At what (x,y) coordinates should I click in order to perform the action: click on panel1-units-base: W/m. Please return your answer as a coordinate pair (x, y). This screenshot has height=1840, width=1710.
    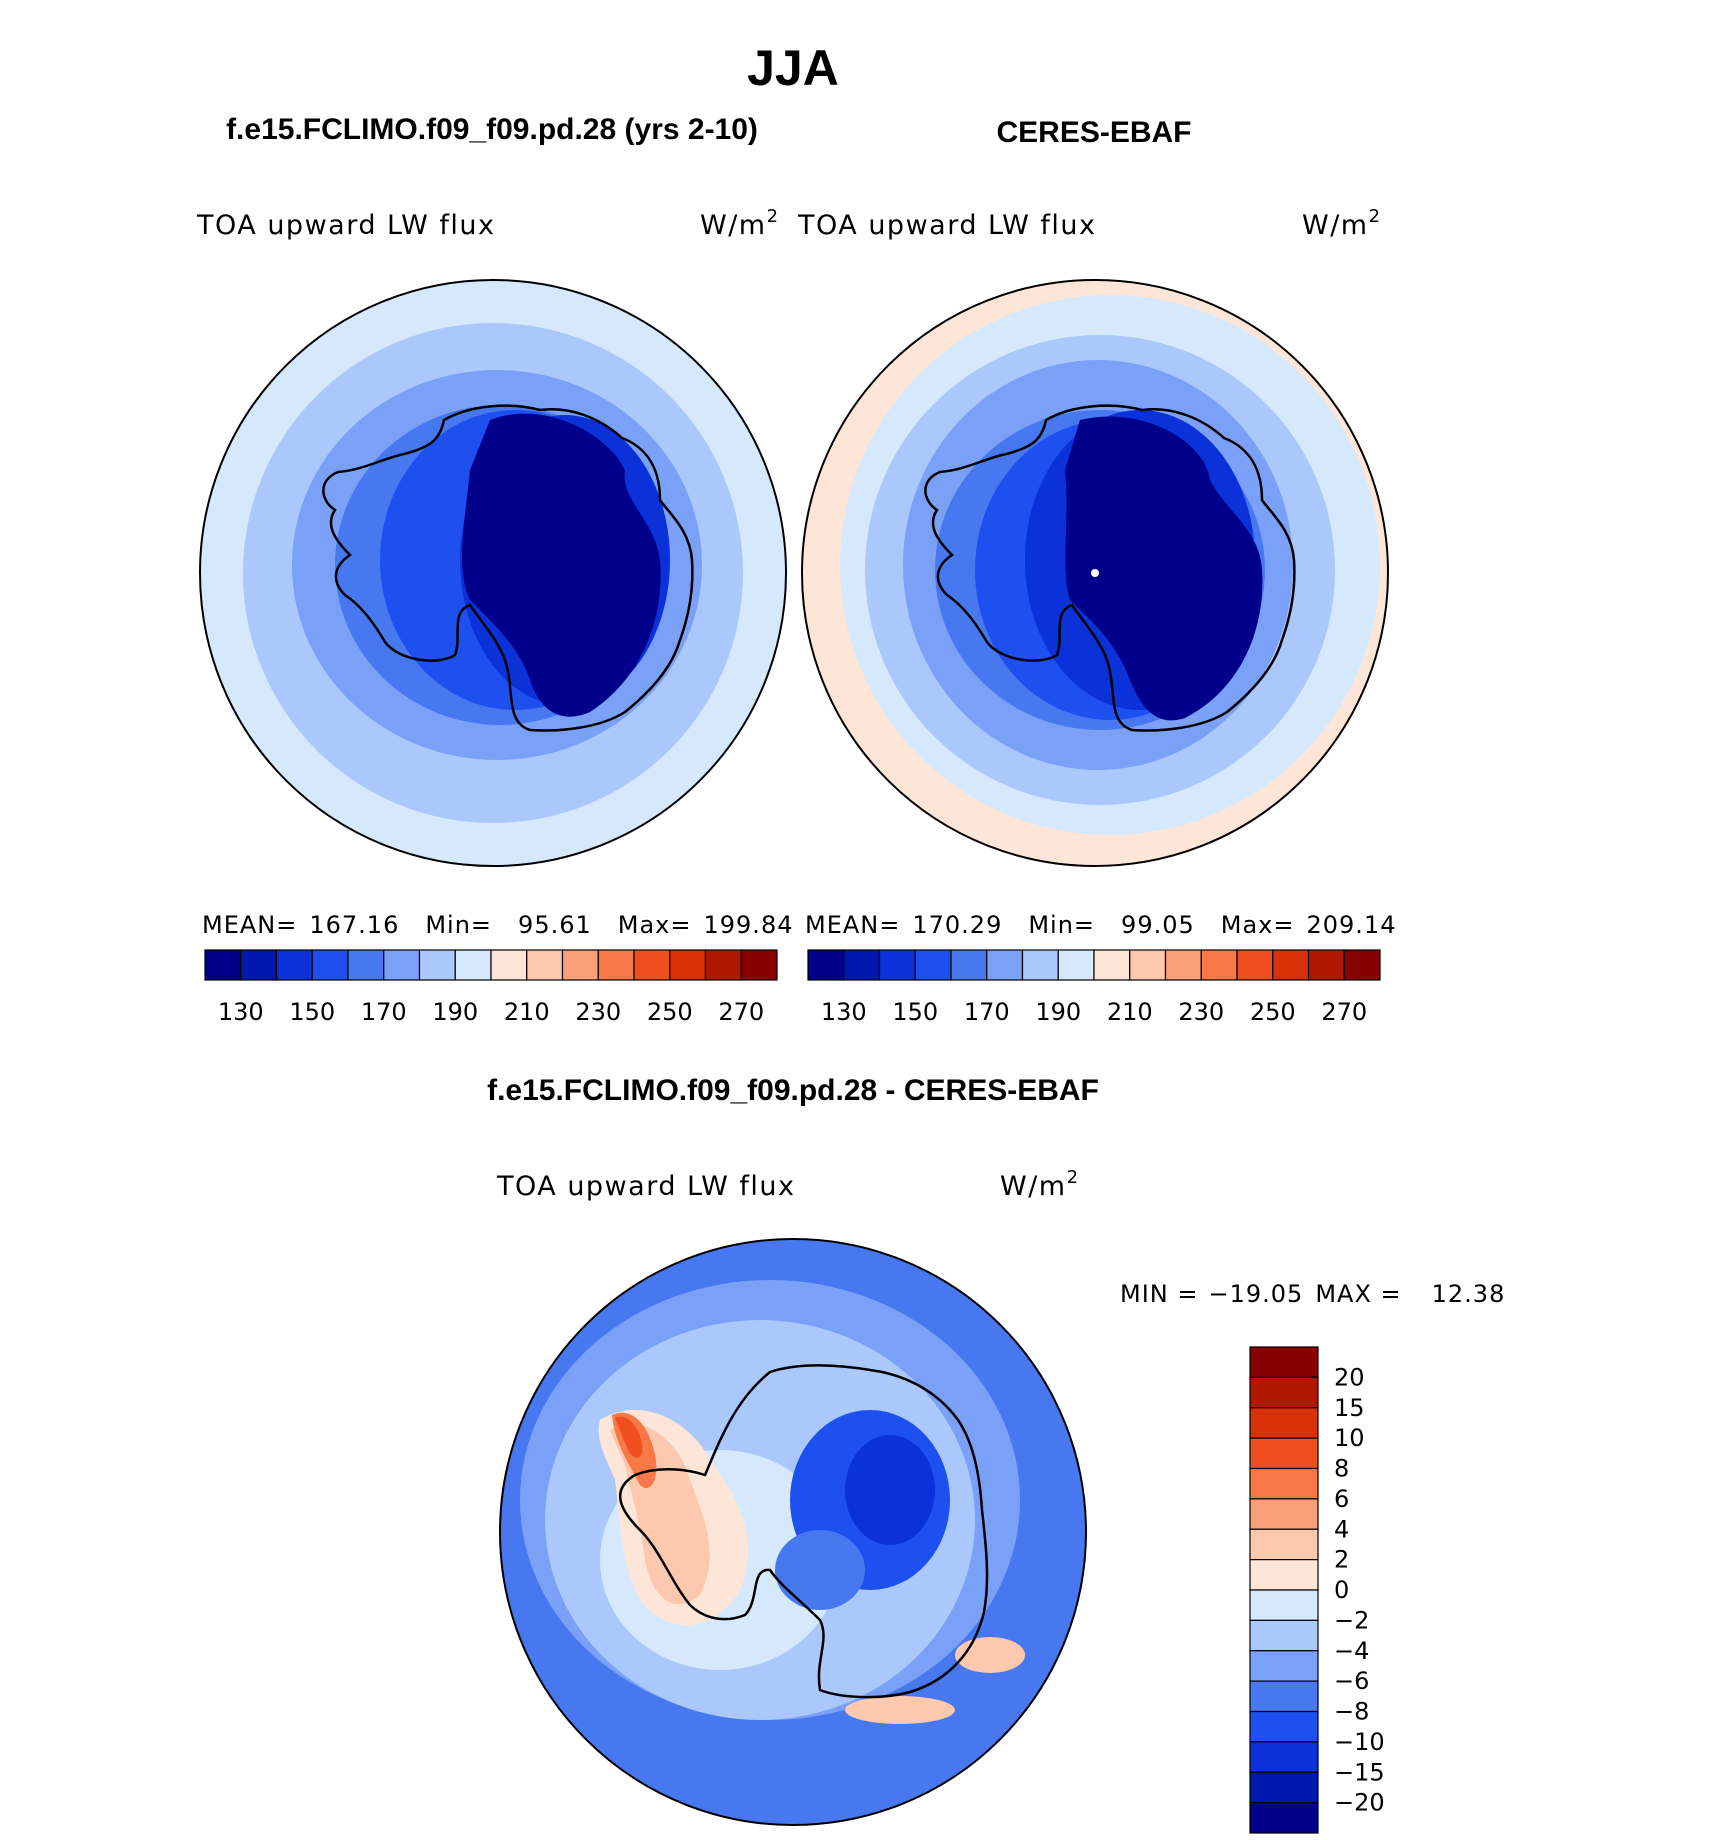
    Looking at the image, I should click on (733, 225).